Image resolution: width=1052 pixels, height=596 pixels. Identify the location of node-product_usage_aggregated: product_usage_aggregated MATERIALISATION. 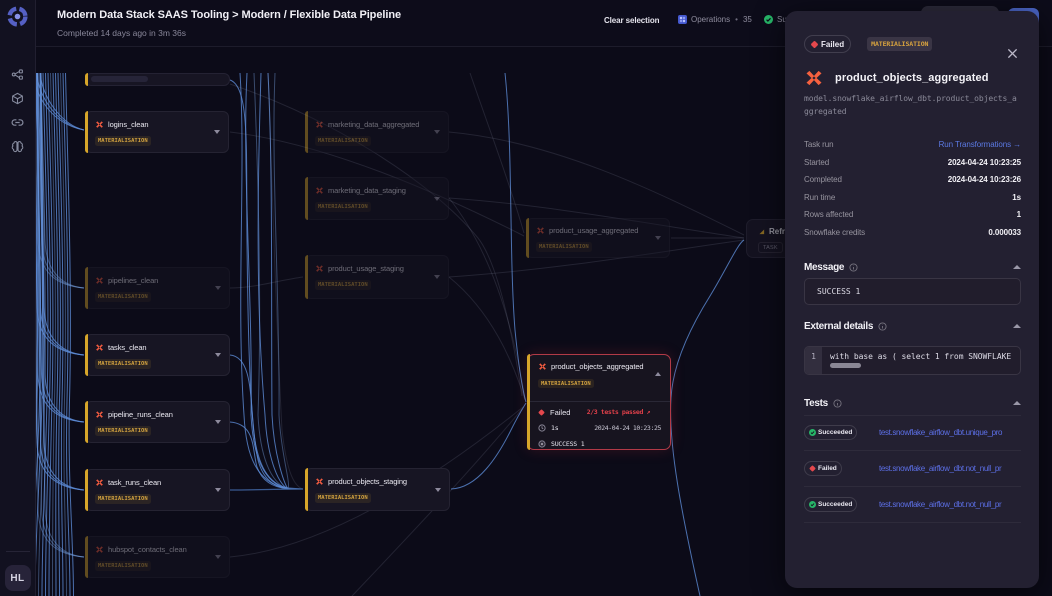
(598, 238).